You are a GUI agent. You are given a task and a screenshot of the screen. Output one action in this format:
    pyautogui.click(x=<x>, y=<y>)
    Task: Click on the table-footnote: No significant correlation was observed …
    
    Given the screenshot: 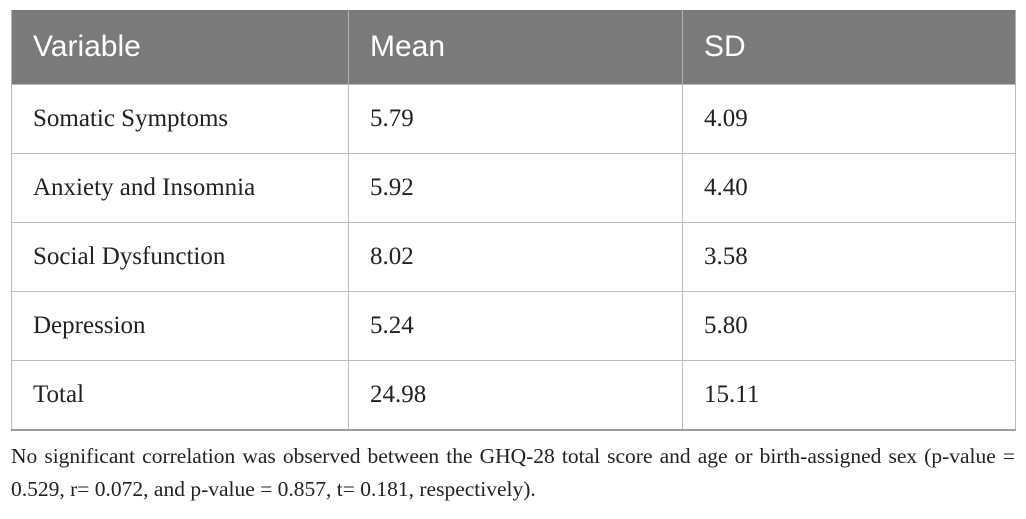 What is the action you would take?
    pyautogui.click(x=513, y=472)
    